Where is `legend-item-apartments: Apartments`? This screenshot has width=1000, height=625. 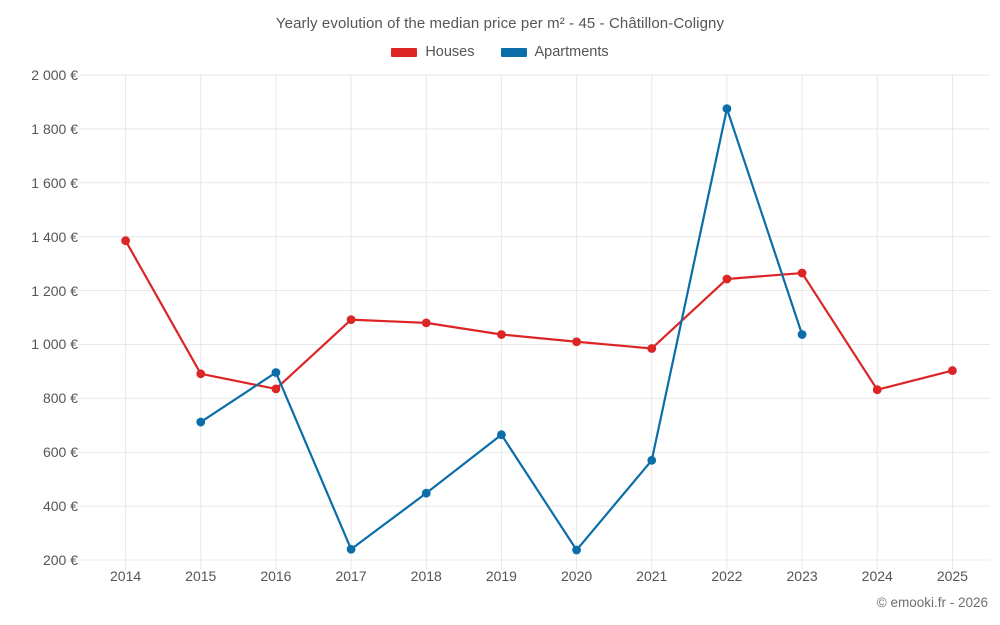
legend-item-apartments: Apartments is located at coordinates (554, 52).